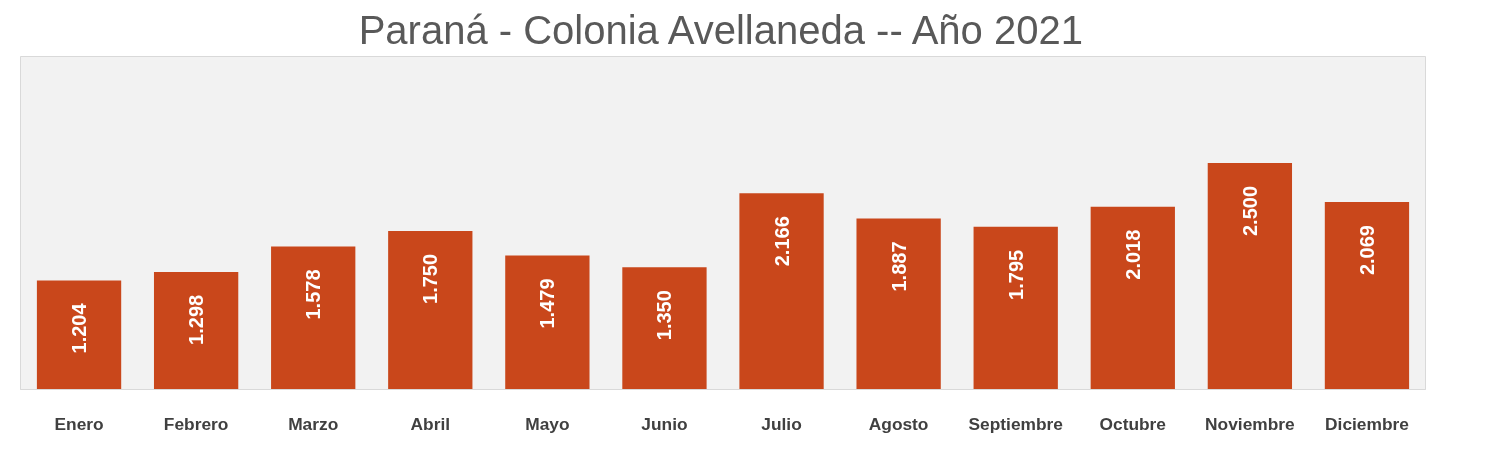 This screenshot has height=457, width=1501. What do you see at coordinates (781, 241) in the screenshot?
I see `data-label: 2.166` at bounding box center [781, 241].